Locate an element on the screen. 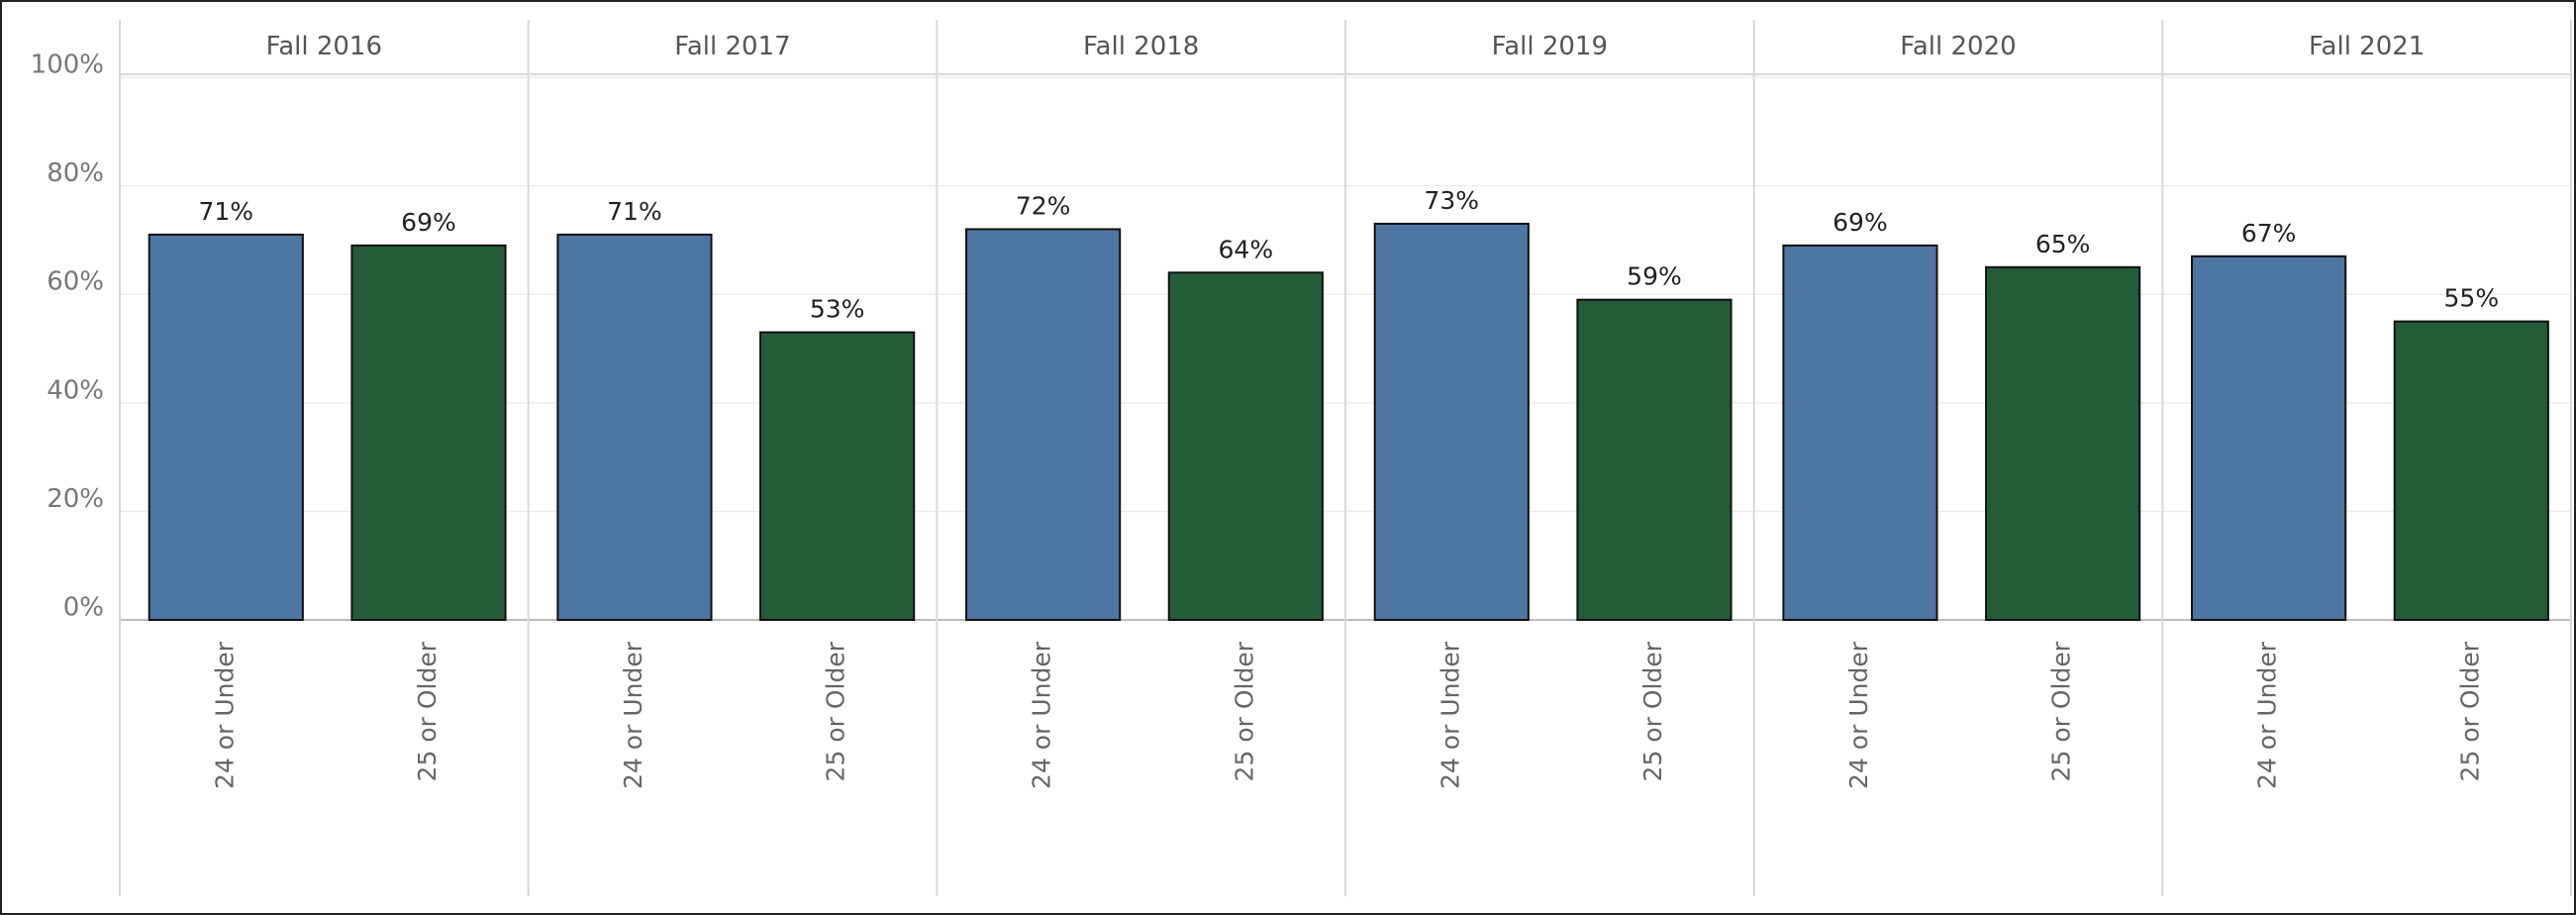  value-label: 73% is located at coordinates (1452, 201).